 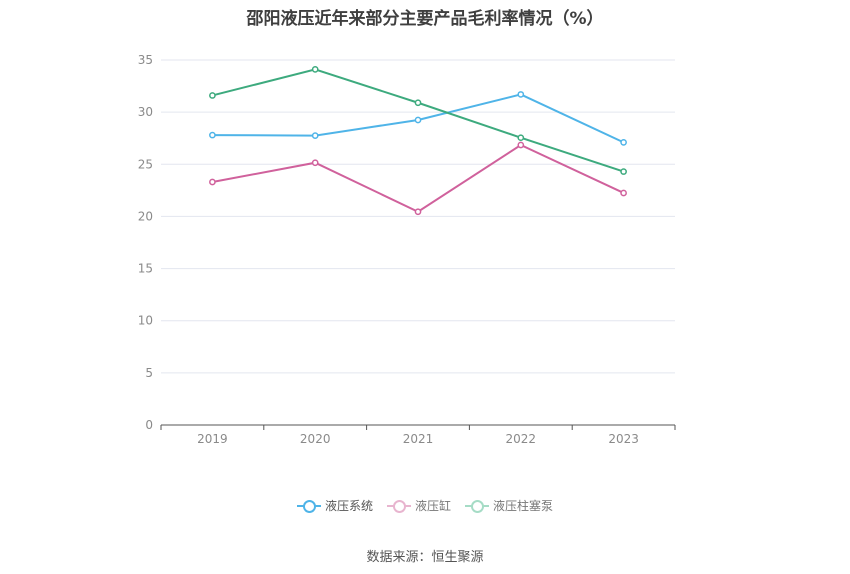 What do you see at coordinates (145, 60) in the screenshot?
I see `y-tick-label: 35` at bounding box center [145, 60].